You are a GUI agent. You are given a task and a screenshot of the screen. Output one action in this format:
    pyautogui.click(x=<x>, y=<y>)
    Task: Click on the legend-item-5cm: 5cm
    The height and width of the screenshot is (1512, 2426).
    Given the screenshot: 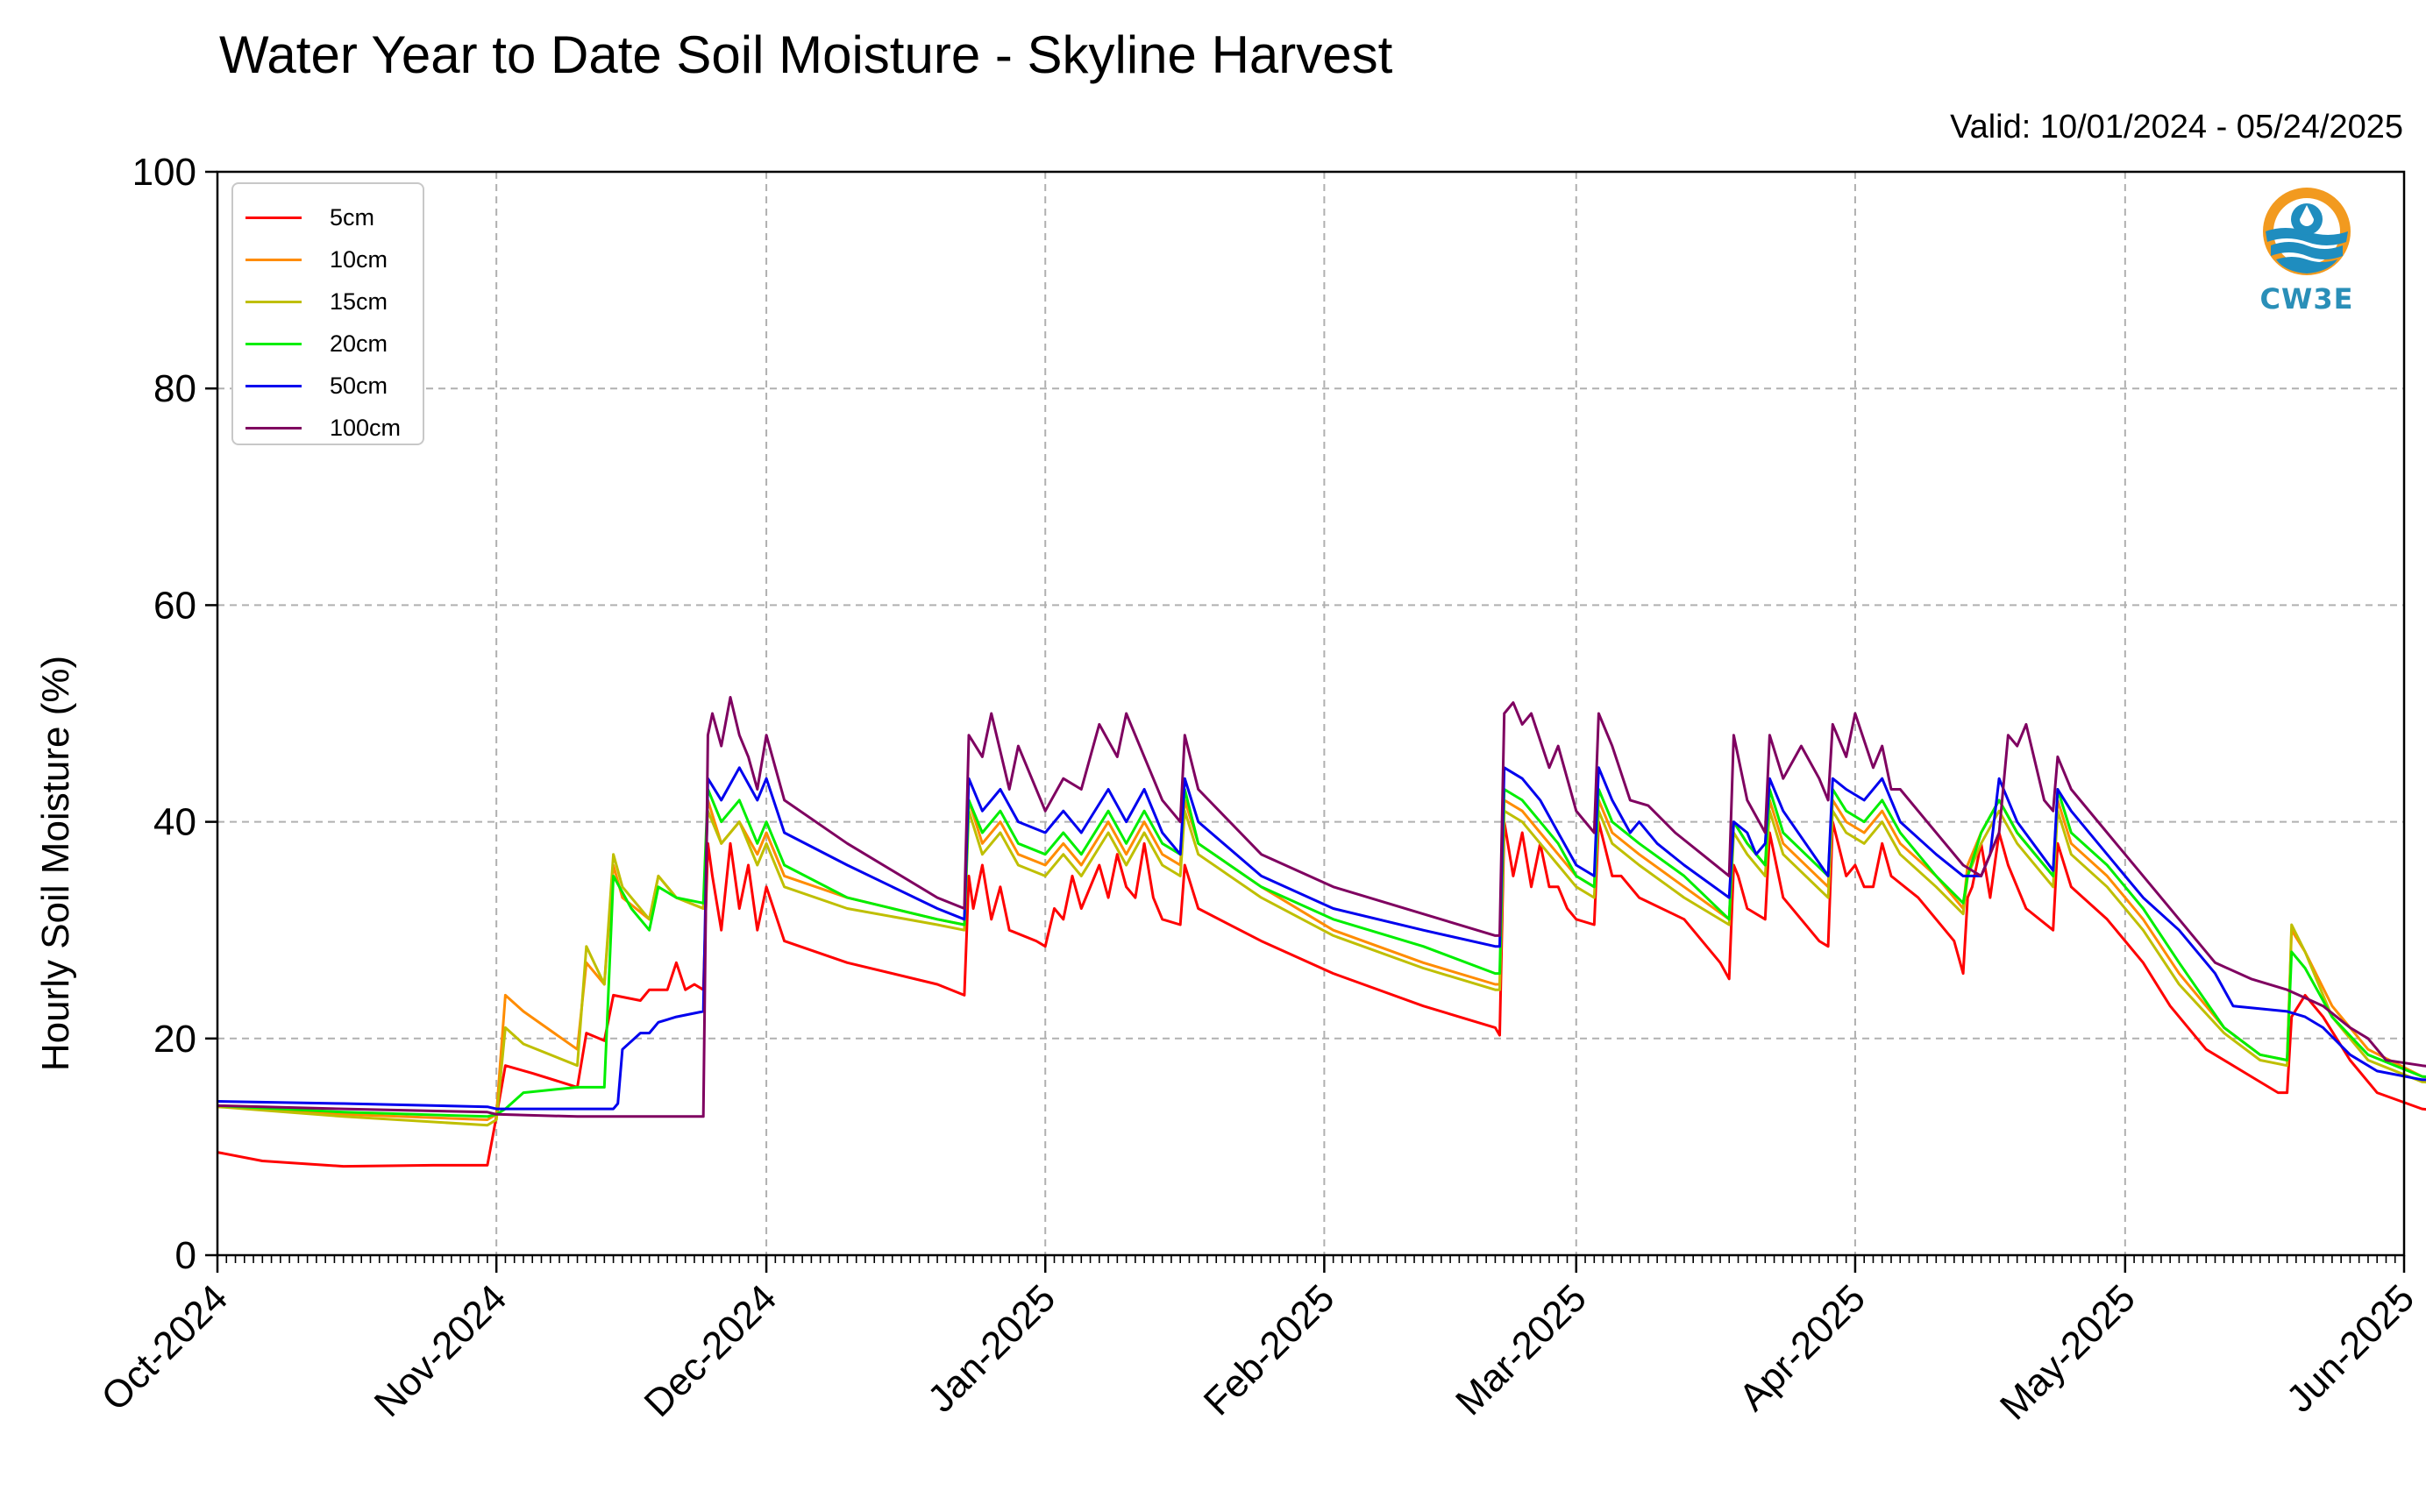 What is the action you would take?
    pyautogui.click(x=329, y=217)
    